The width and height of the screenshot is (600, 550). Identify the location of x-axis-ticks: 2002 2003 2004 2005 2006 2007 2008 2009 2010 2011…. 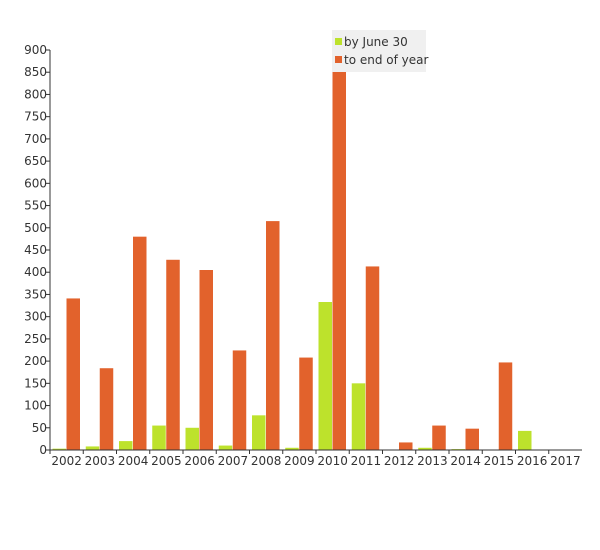
(315, 459).